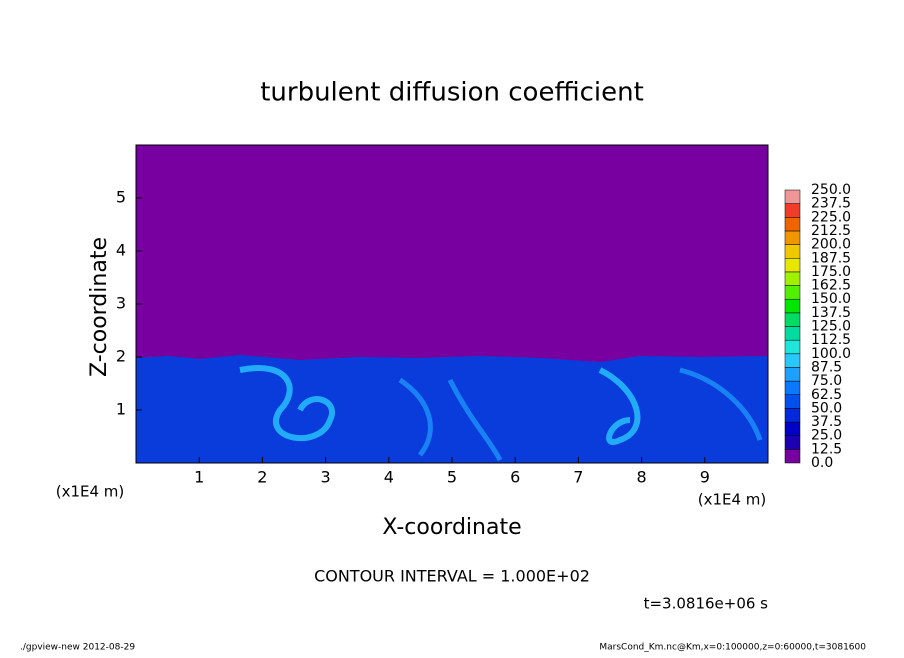 This screenshot has height=658, width=904. What do you see at coordinates (826, 381) in the screenshot?
I see `colorbar-label: 75.0` at bounding box center [826, 381].